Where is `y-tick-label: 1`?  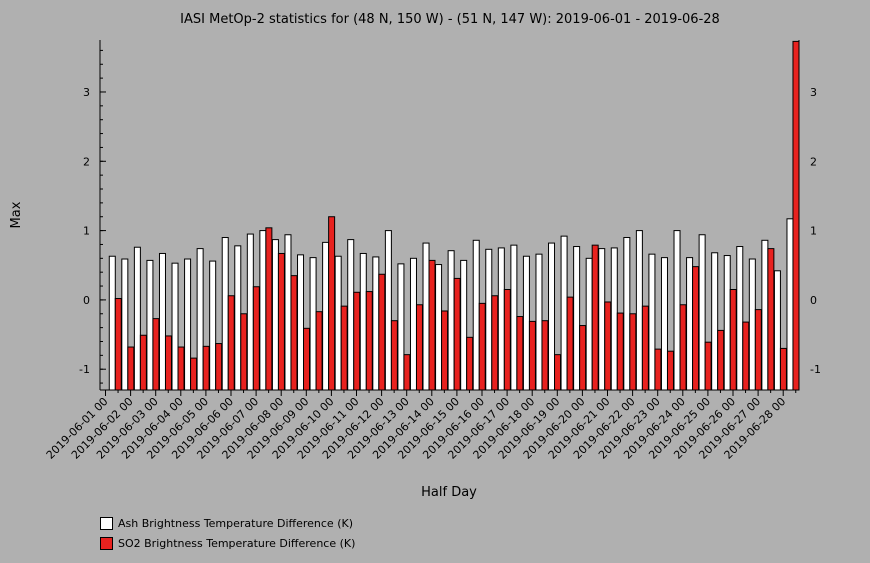 y-tick-label: 1 is located at coordinates (86, 231).